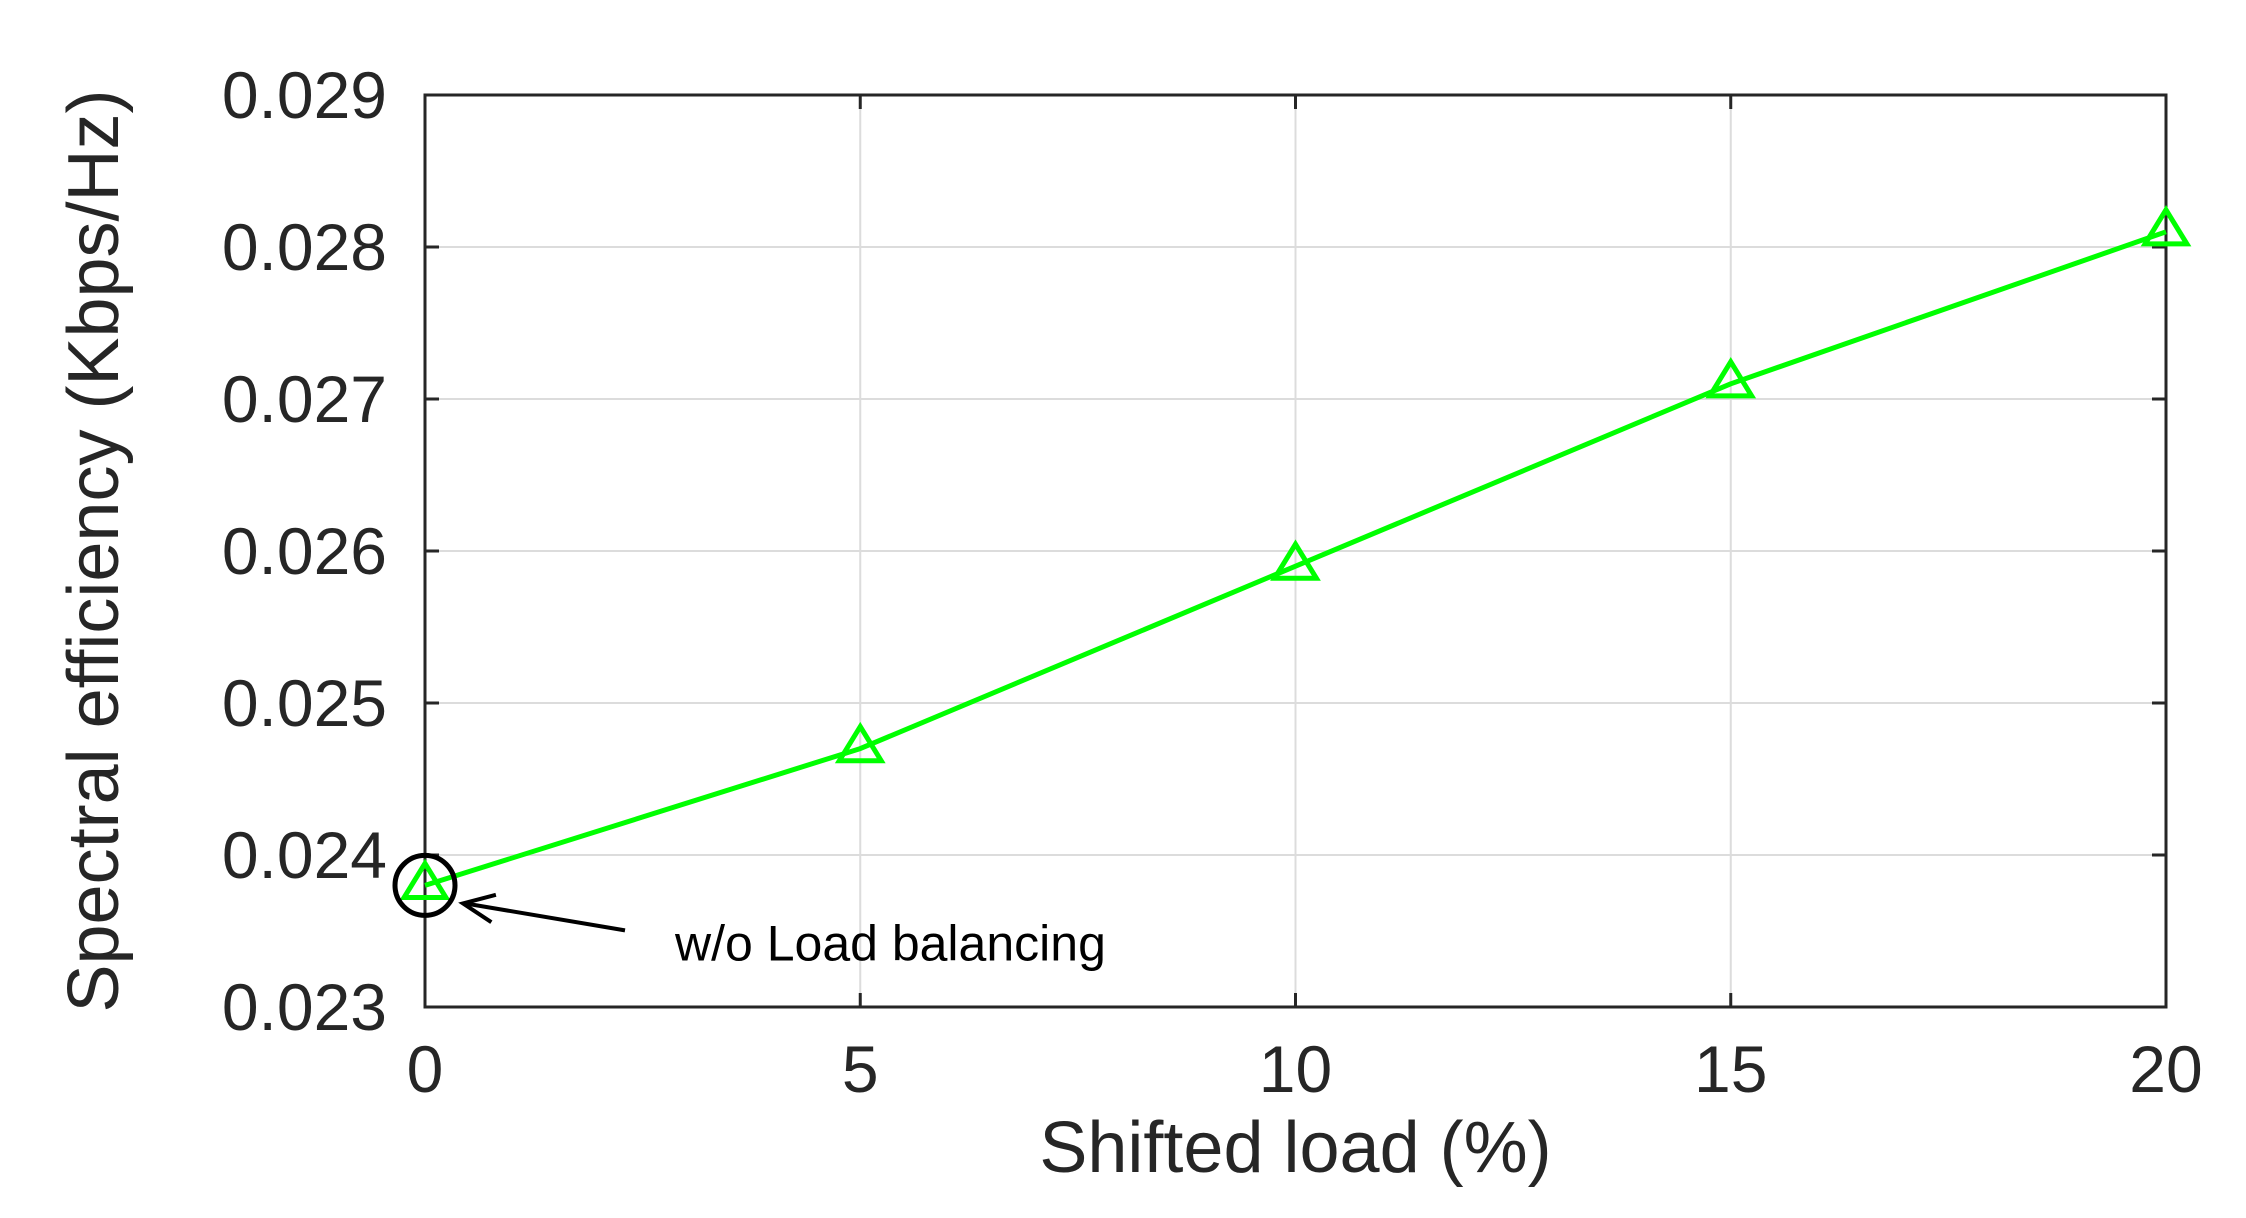 The height and width of the screenshot is (1218, 2246). What do you see at coordinates (749, 911) in the screenshot?
I see `annotations: w/o Load balancing` at bounding box center [749, 911].